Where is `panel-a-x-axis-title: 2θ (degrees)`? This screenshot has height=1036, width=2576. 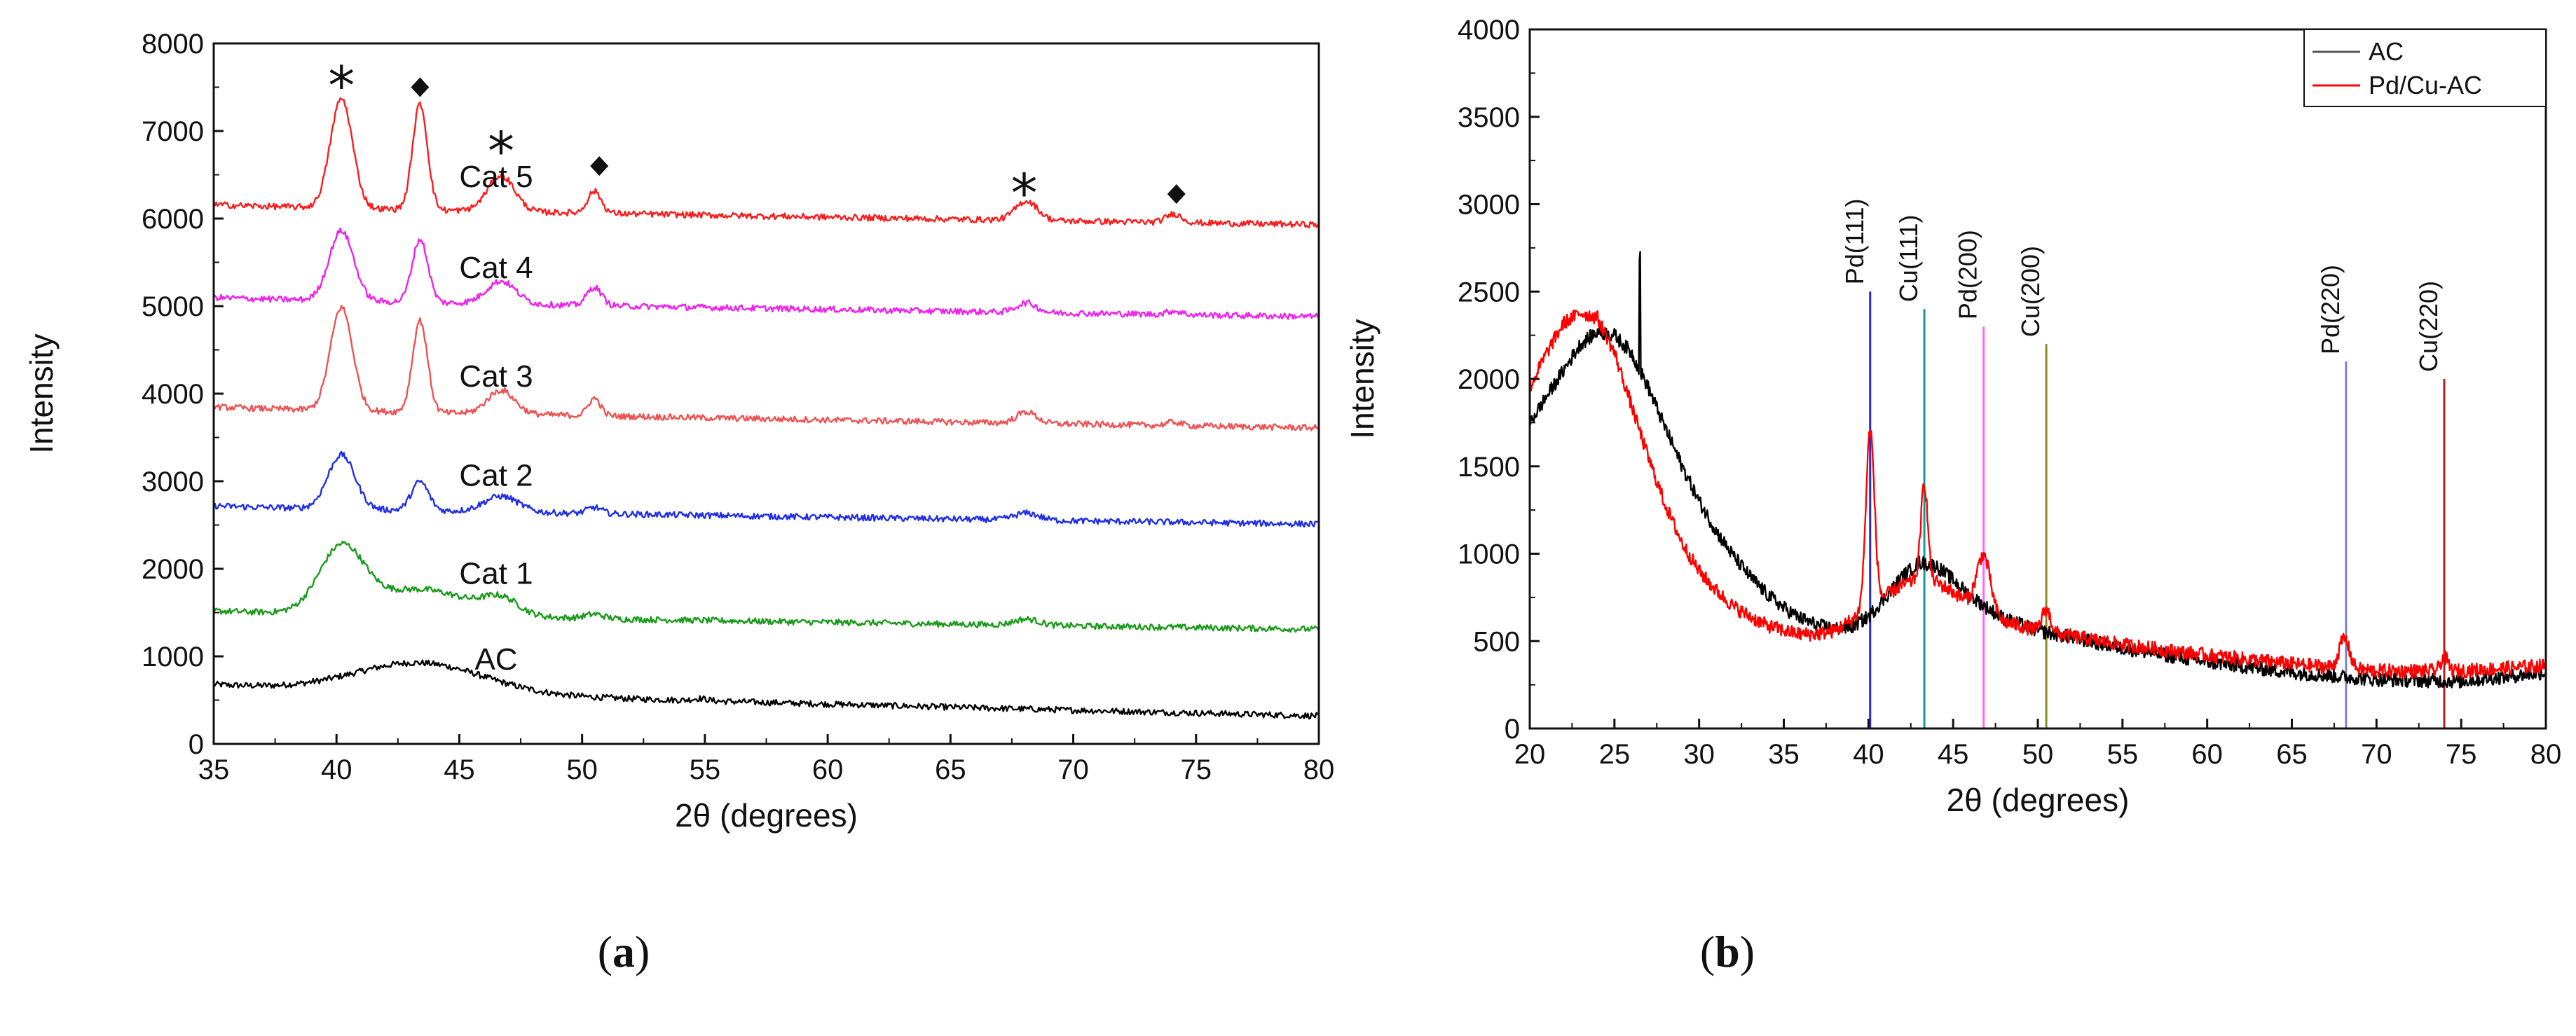
panel-a-x-axis-title: 2θ (degrees) is located at coordinates (767, 816).